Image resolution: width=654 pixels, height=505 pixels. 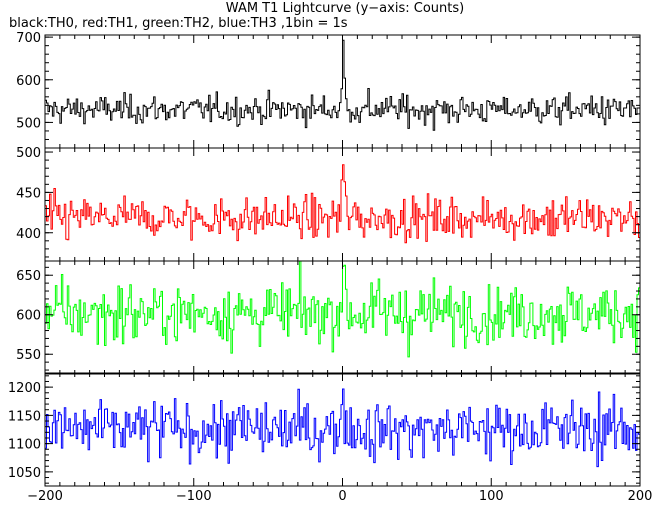 I want to click on y-tick-label: 1100, so click(x=24, y=445).